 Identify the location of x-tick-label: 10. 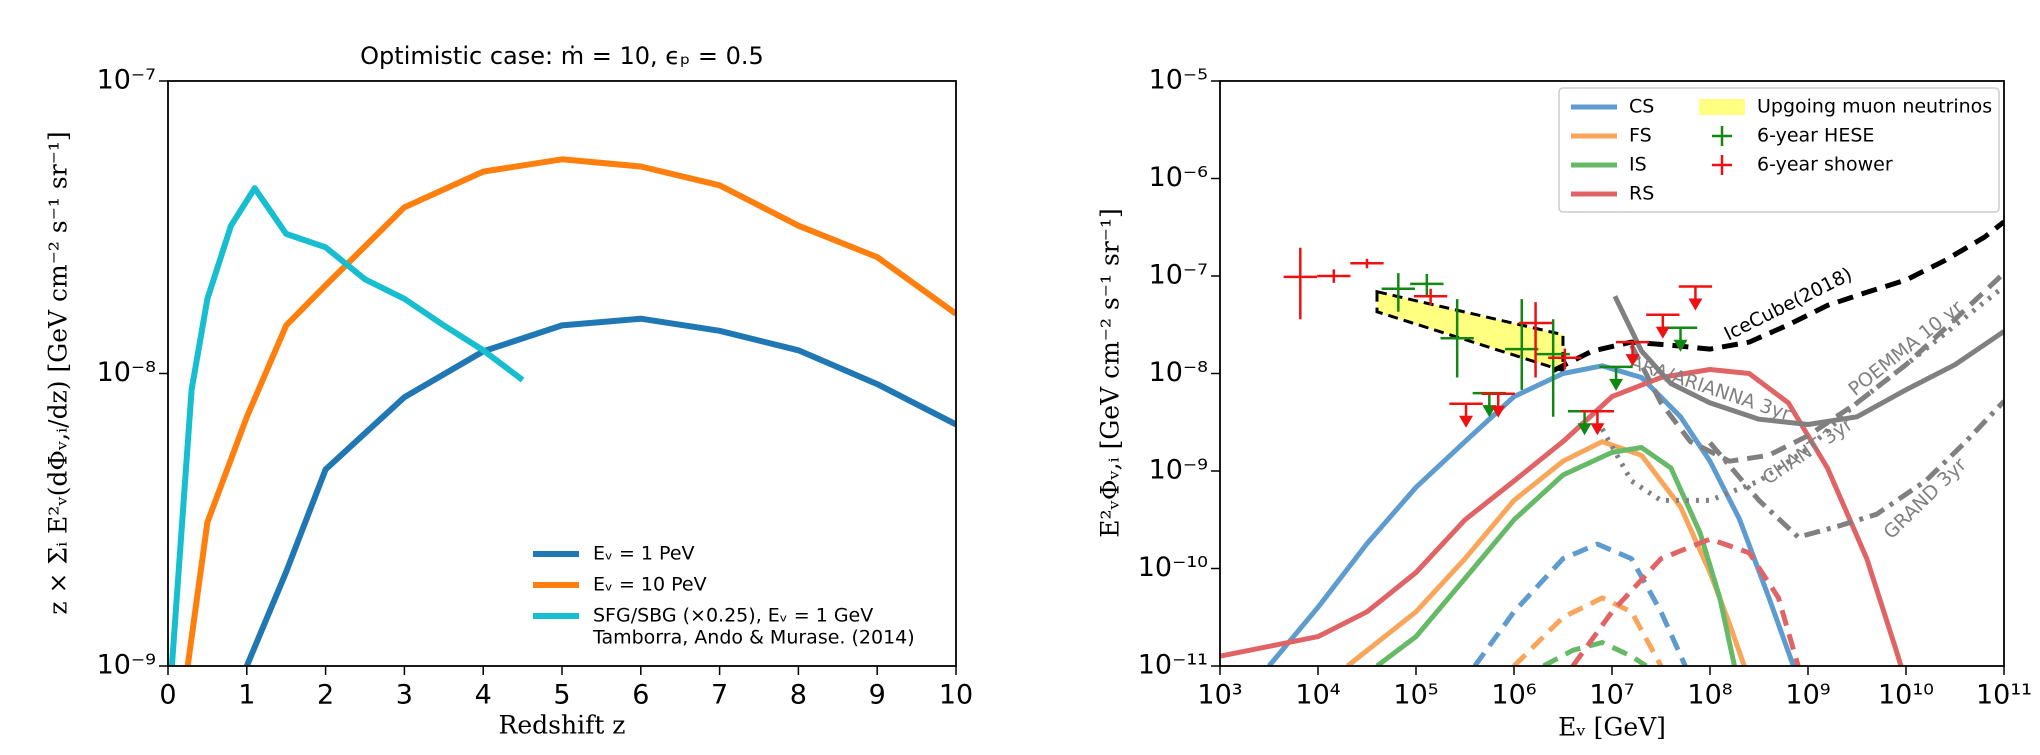
(956, 695).